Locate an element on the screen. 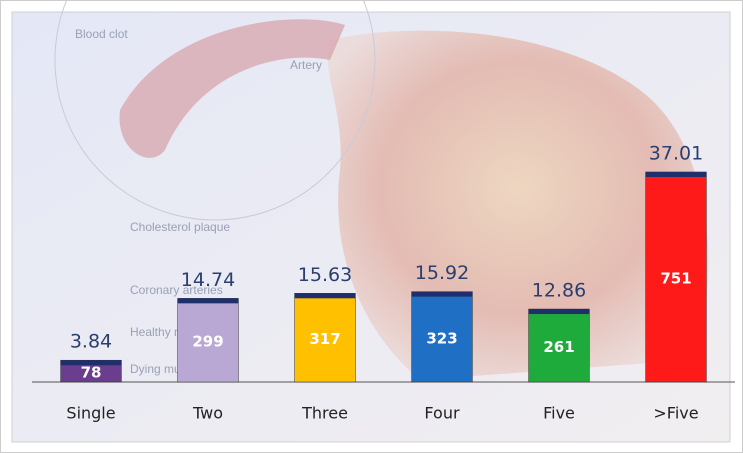  background-label: Coronary arteries is located at coordinates (176, 290).